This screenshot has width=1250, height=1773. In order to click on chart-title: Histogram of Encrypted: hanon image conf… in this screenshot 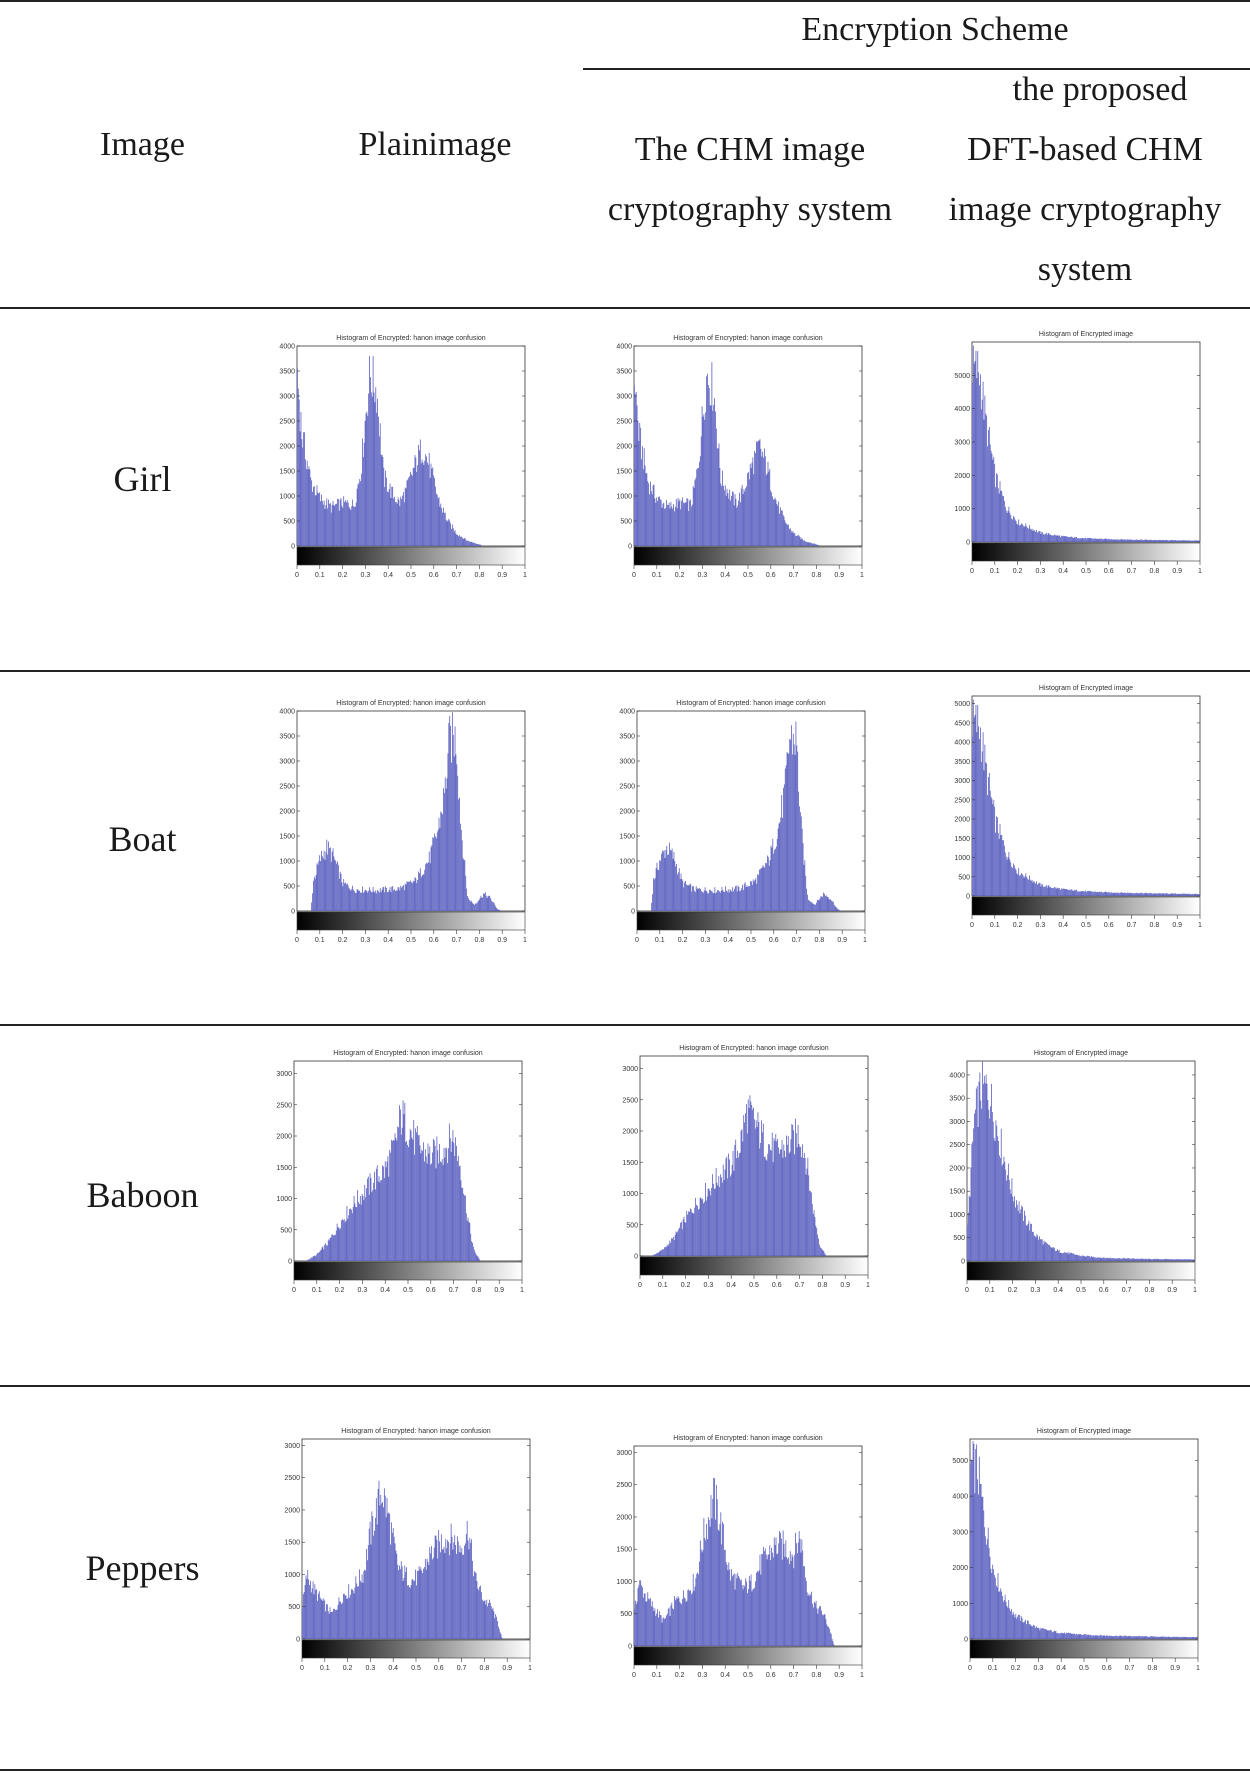, I will do `click(754, 1048)`.